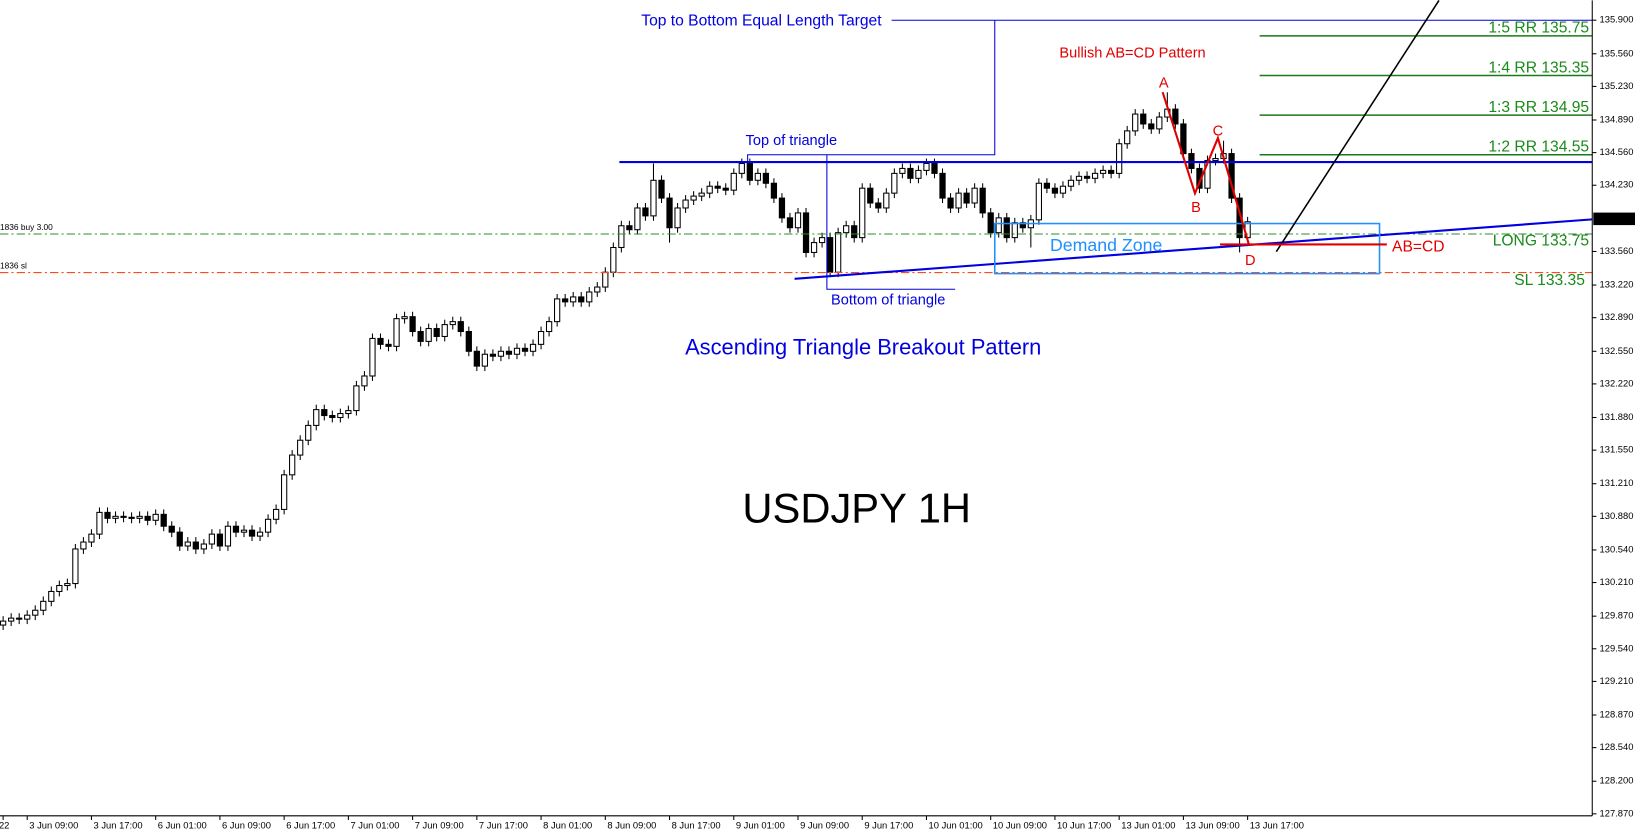  What do you see at coordinates (1617, 483) in the screenshot?
I see `y-tick-label: 131.210` at bounding box center [1617, 483].